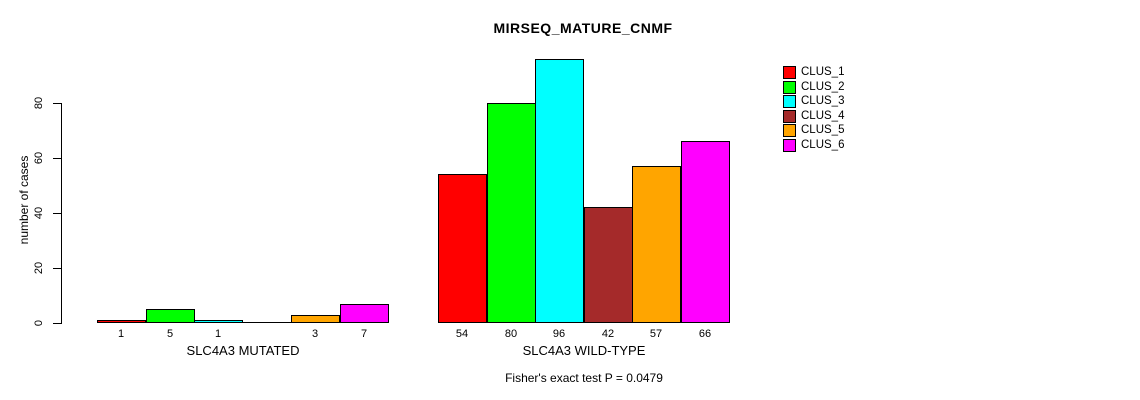  I want to click on legend-row-clus_5: CLUS_5, so click(813, 130).